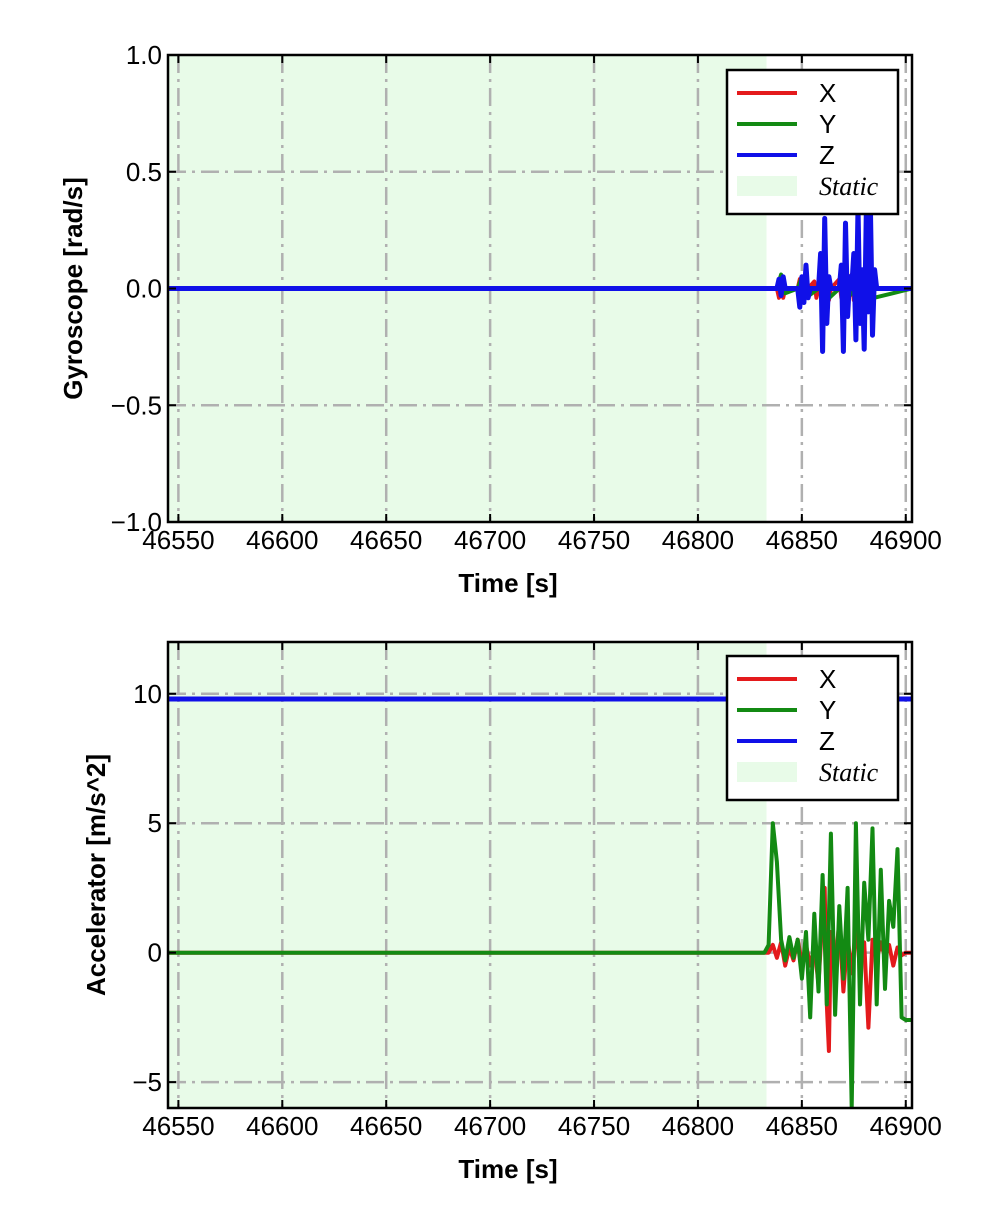 This screenshot has width=992, height=1228. I want to click on y-tick-label: 10, so click(147, 694).